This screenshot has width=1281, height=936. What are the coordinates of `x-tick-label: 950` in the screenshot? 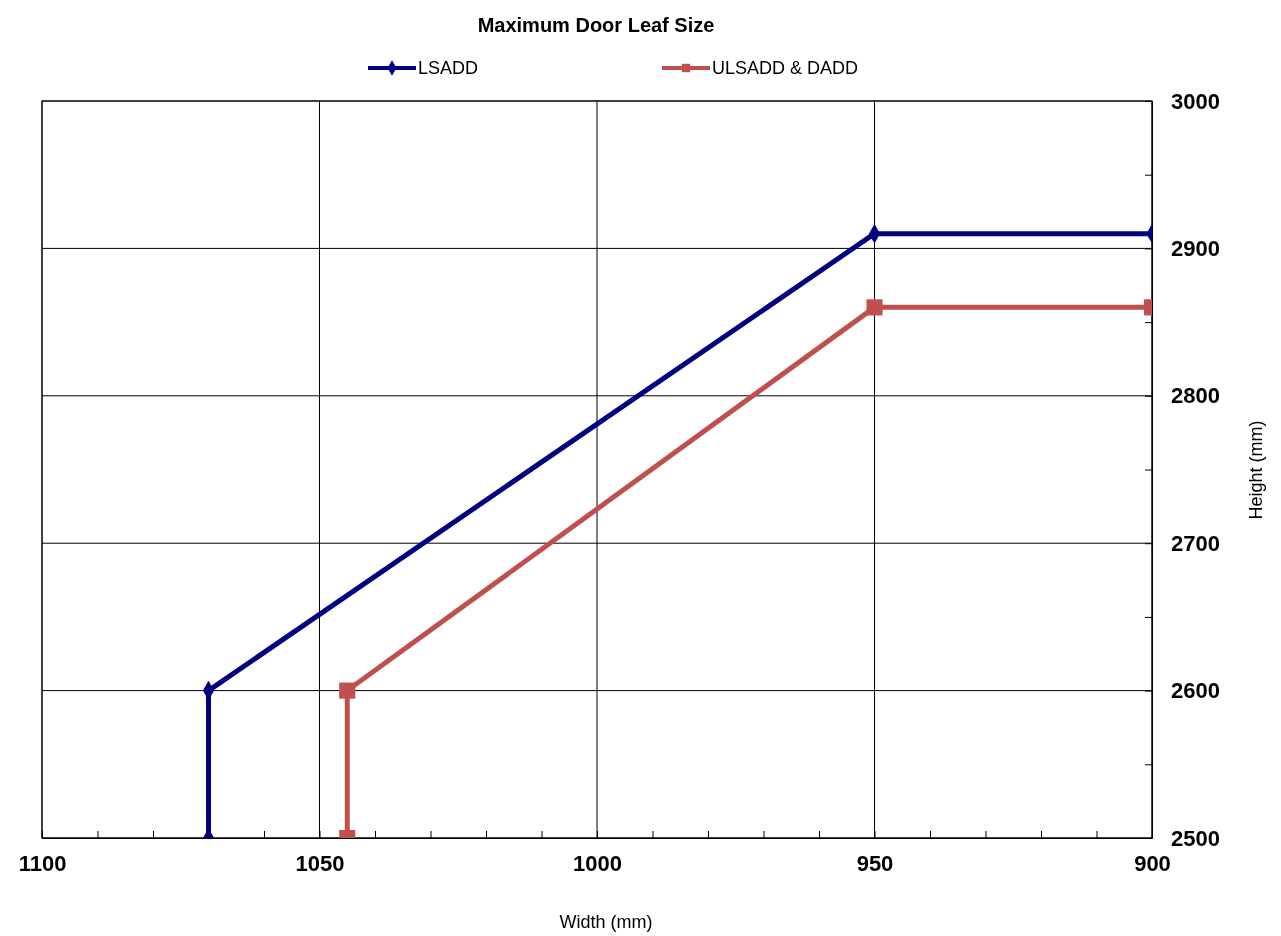 It's located at (875, 863).